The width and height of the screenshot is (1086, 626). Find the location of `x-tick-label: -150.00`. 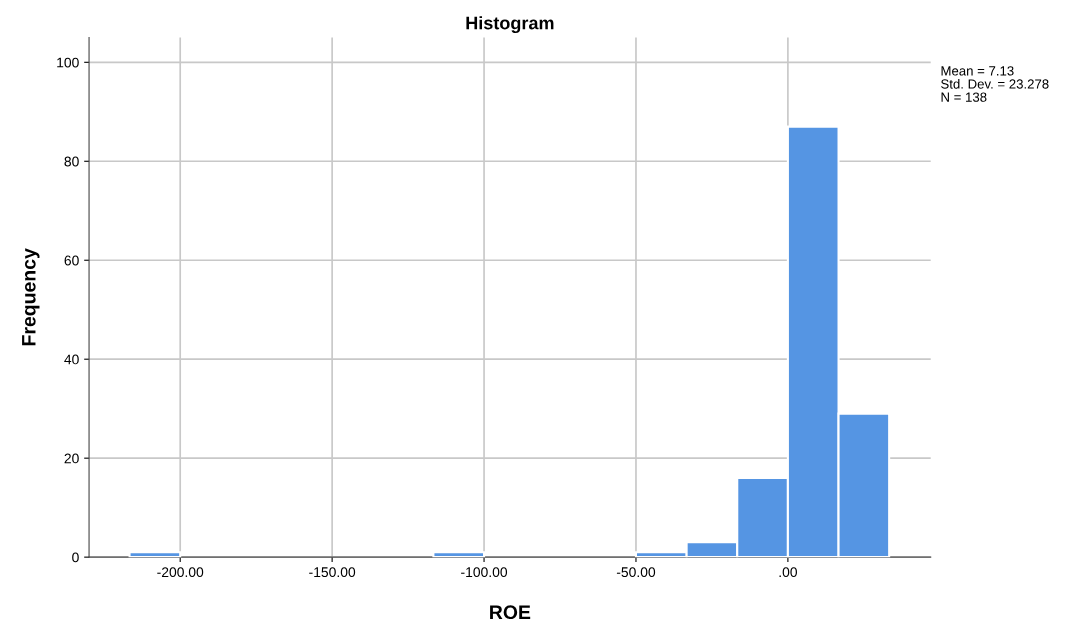

x-tick-label: -150.00 is located at coordinates (332, 572).